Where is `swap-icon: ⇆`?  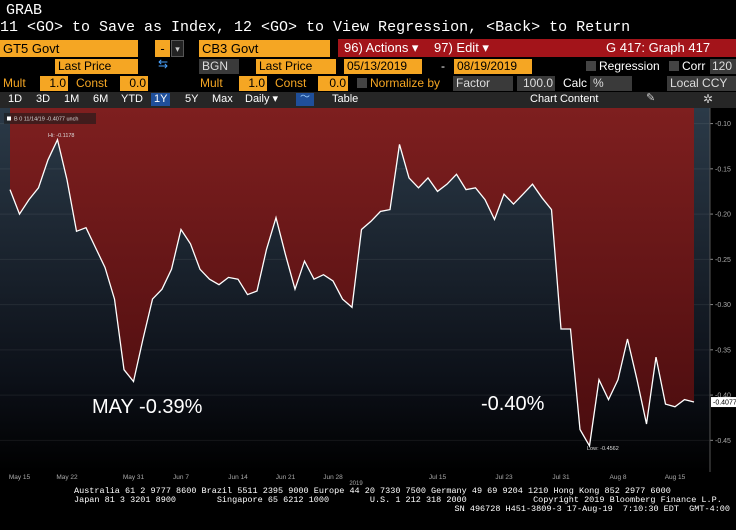
swap-icon: ⇆ is located at coordinates (163, 64).